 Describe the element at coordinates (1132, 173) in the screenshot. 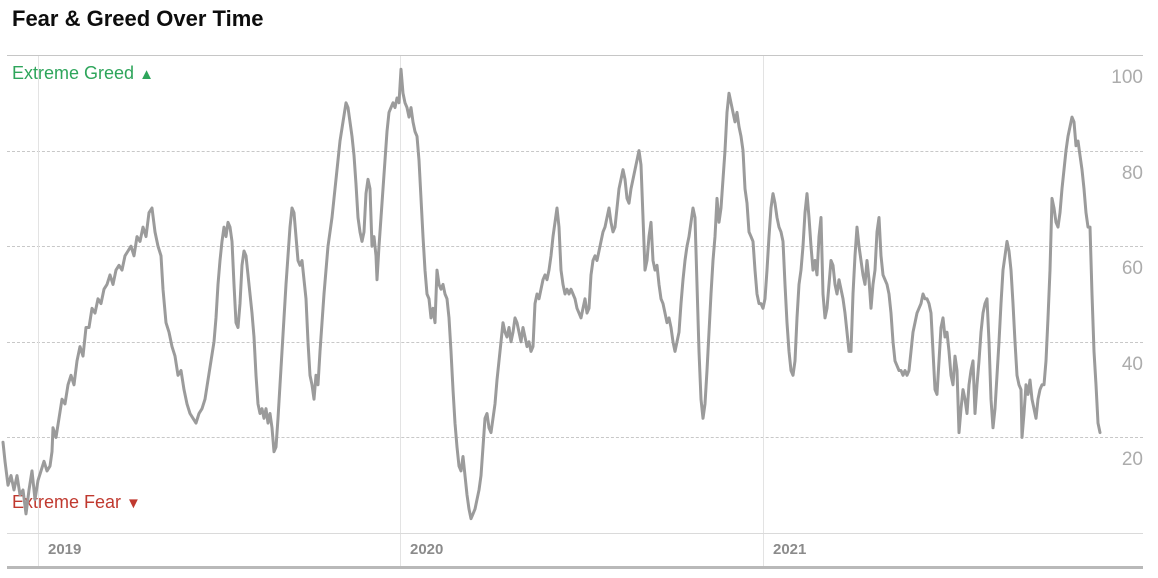

I see `y-tick-label-80: 80` at that location.